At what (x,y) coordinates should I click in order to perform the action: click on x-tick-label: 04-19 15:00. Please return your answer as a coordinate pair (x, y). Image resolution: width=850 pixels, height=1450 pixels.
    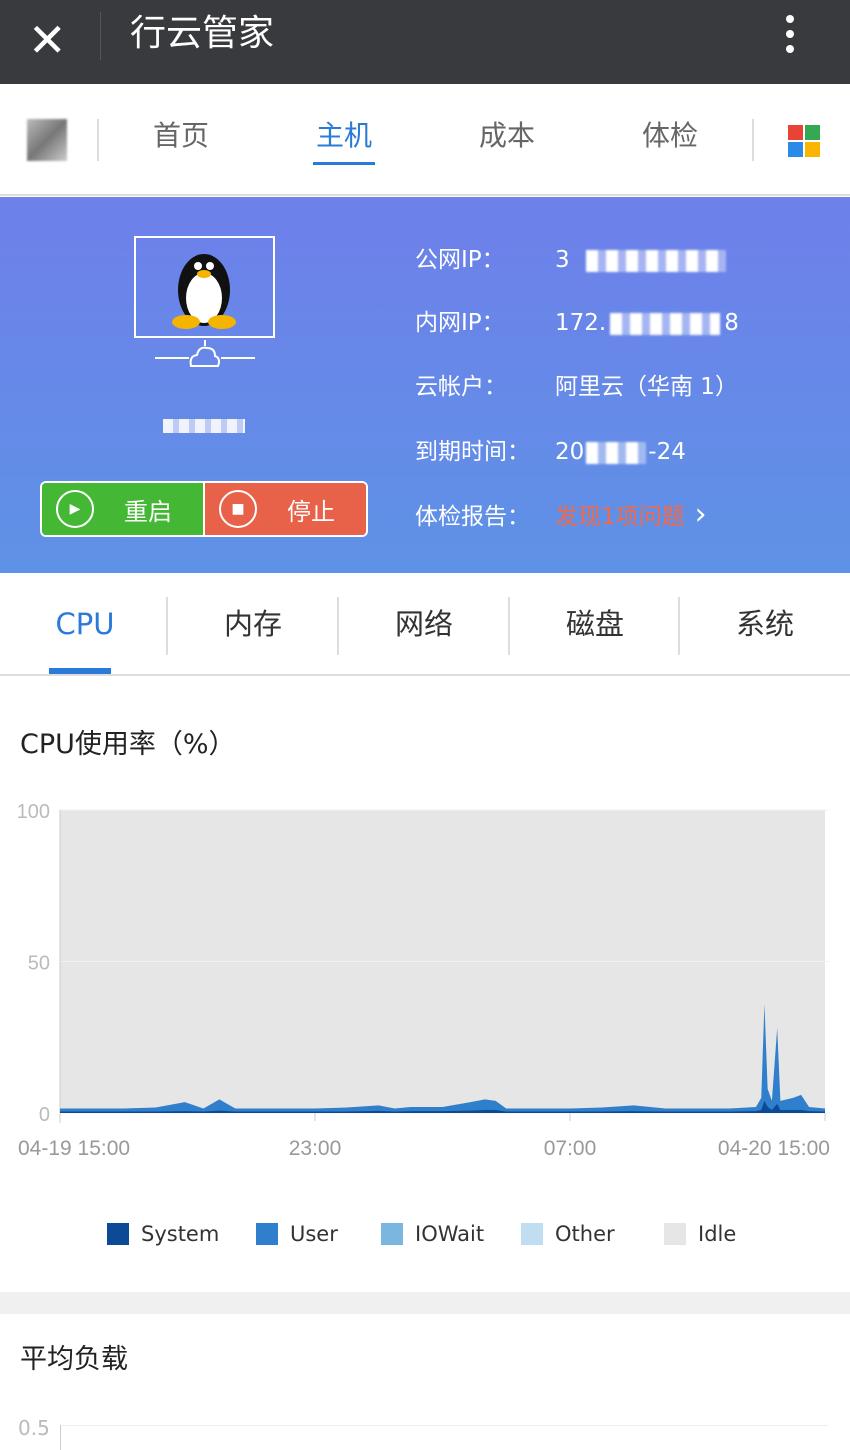
    Looking at the image, I should click on (74, 1148).